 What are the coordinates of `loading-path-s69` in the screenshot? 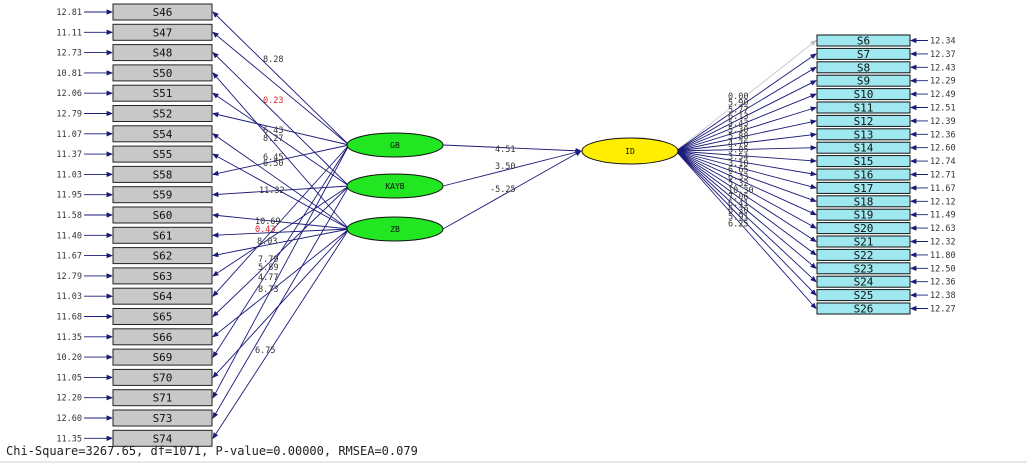 It's located at (281, 251).